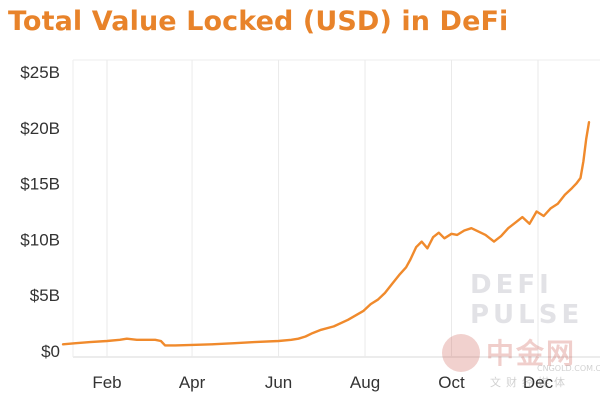  I want to click on y-tick-label: $0, so click(50, 351).